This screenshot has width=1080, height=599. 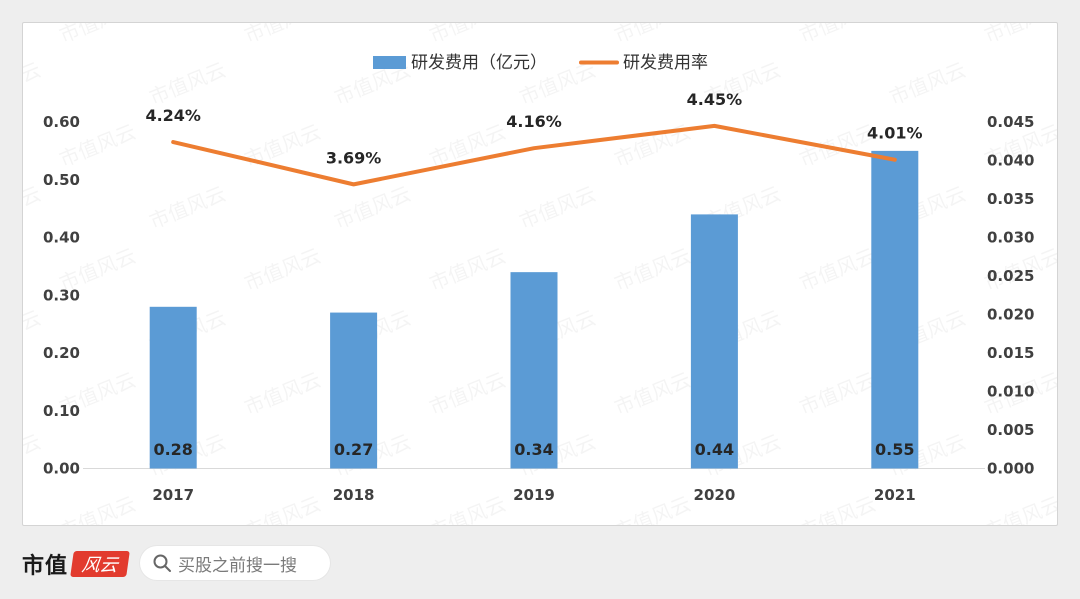 What do you see at coordinates (715, 495) in the screenshot?
I see `x-tick-label: 2020` at bounding box center [715, 495].